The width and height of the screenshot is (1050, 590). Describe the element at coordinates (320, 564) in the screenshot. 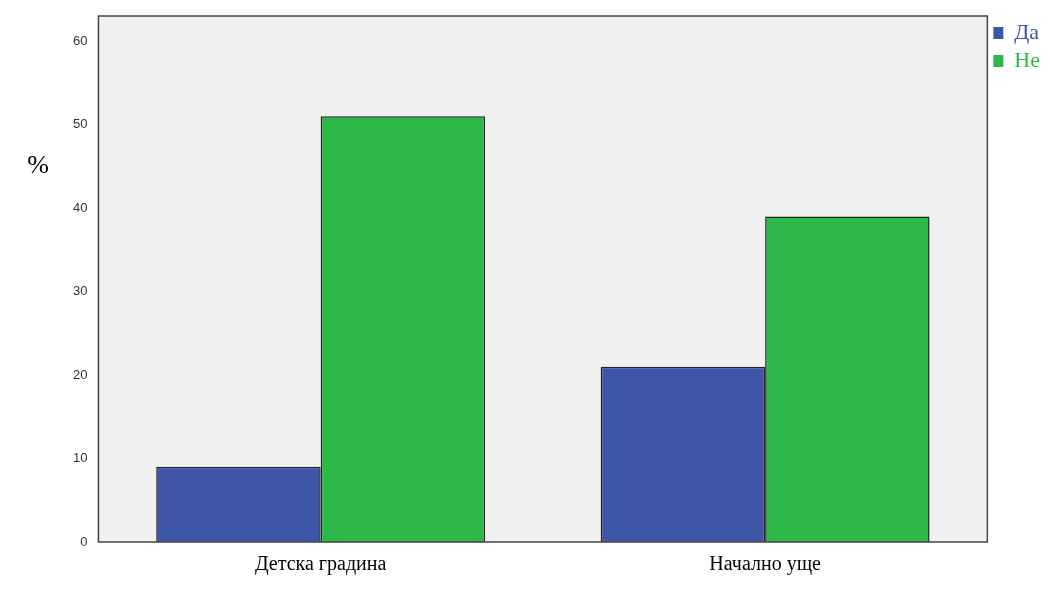

I see `x-tick-label: Детска градина` at that location.